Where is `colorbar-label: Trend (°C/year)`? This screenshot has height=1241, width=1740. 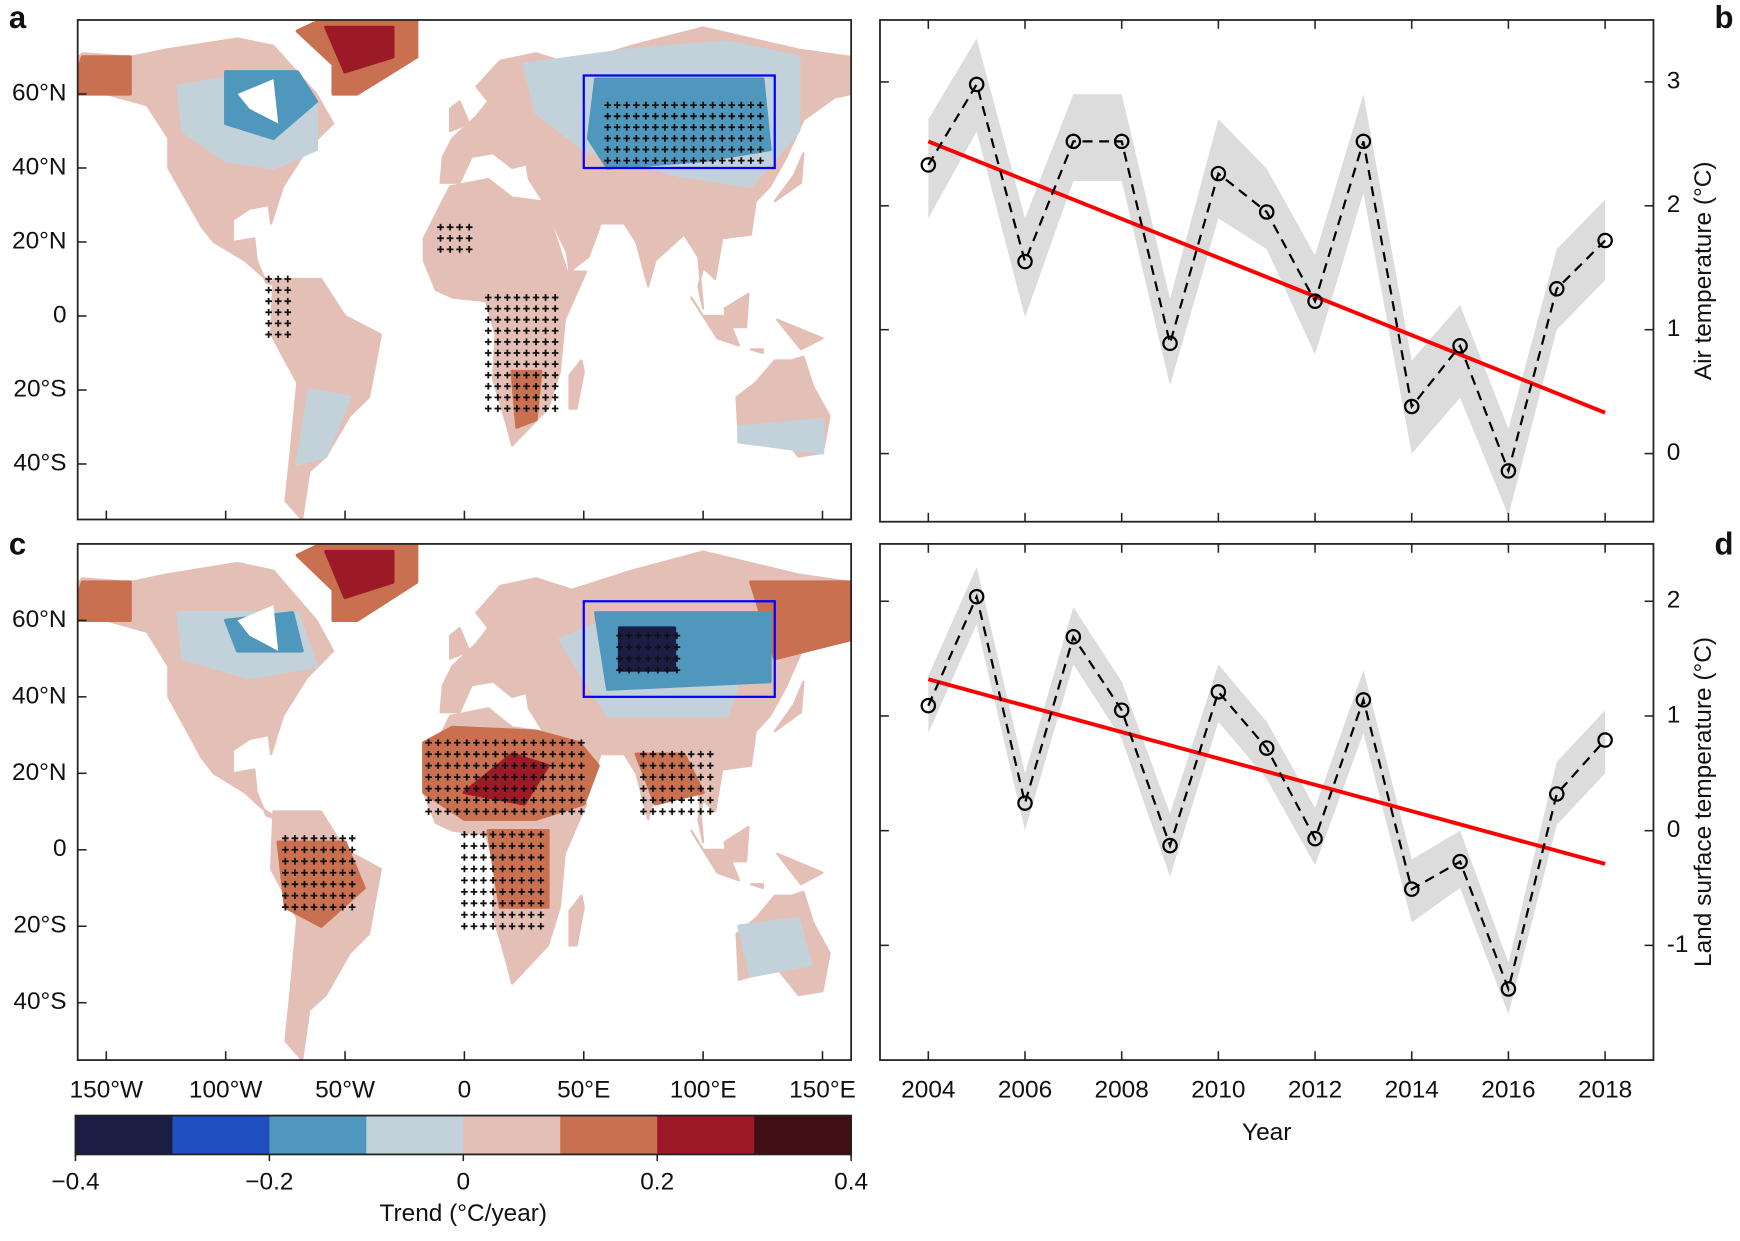 colorbar-label: Trend (°C/year) is located at coordinates (464, 1213).